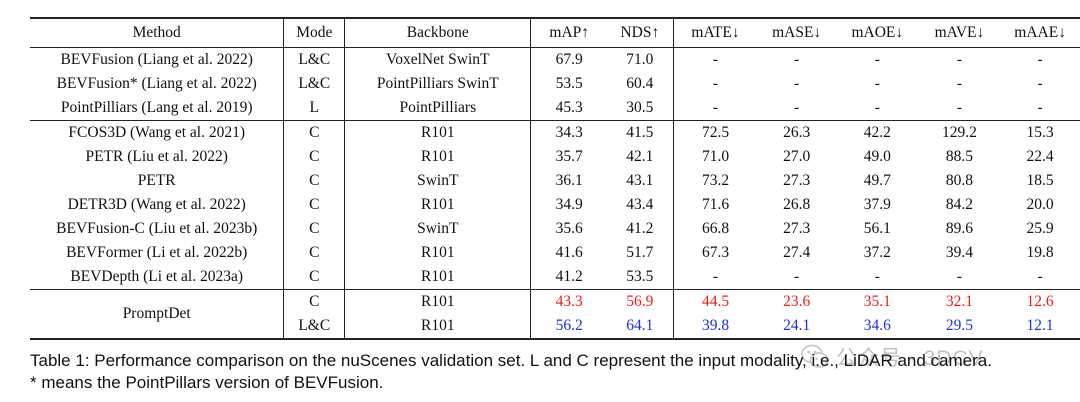 The width and height of the screenshot is (1080, 402). Describe the element at coordinates (640, 252) in the screenshot. I see `cell-nds: 51.7` at that location.